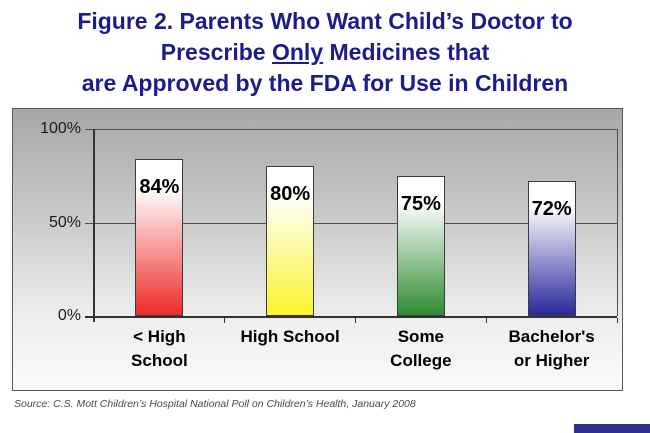 The width and height of the screenshot is (650, 433). What do you see at coordinates (297, 52) in the screenshot?
I see `underlined-word: Only` at bounding box center [297, 52].